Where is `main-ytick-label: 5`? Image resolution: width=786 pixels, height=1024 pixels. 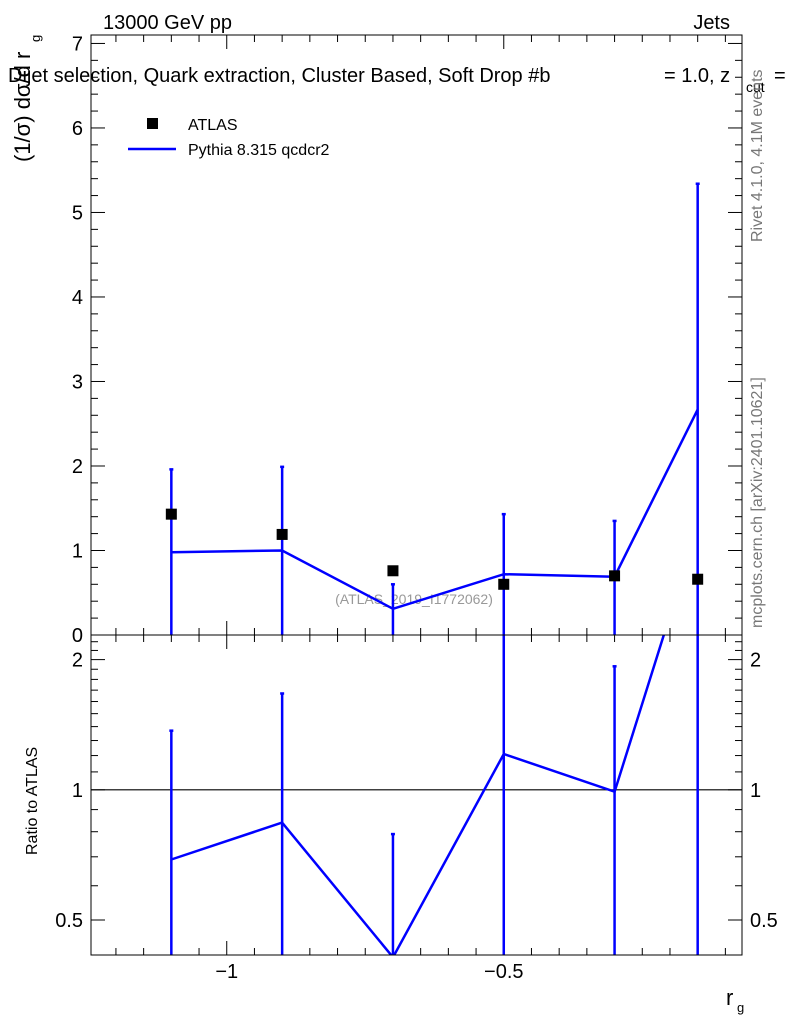 main-ytick-label: 5 is located at coordinates (77, 213).